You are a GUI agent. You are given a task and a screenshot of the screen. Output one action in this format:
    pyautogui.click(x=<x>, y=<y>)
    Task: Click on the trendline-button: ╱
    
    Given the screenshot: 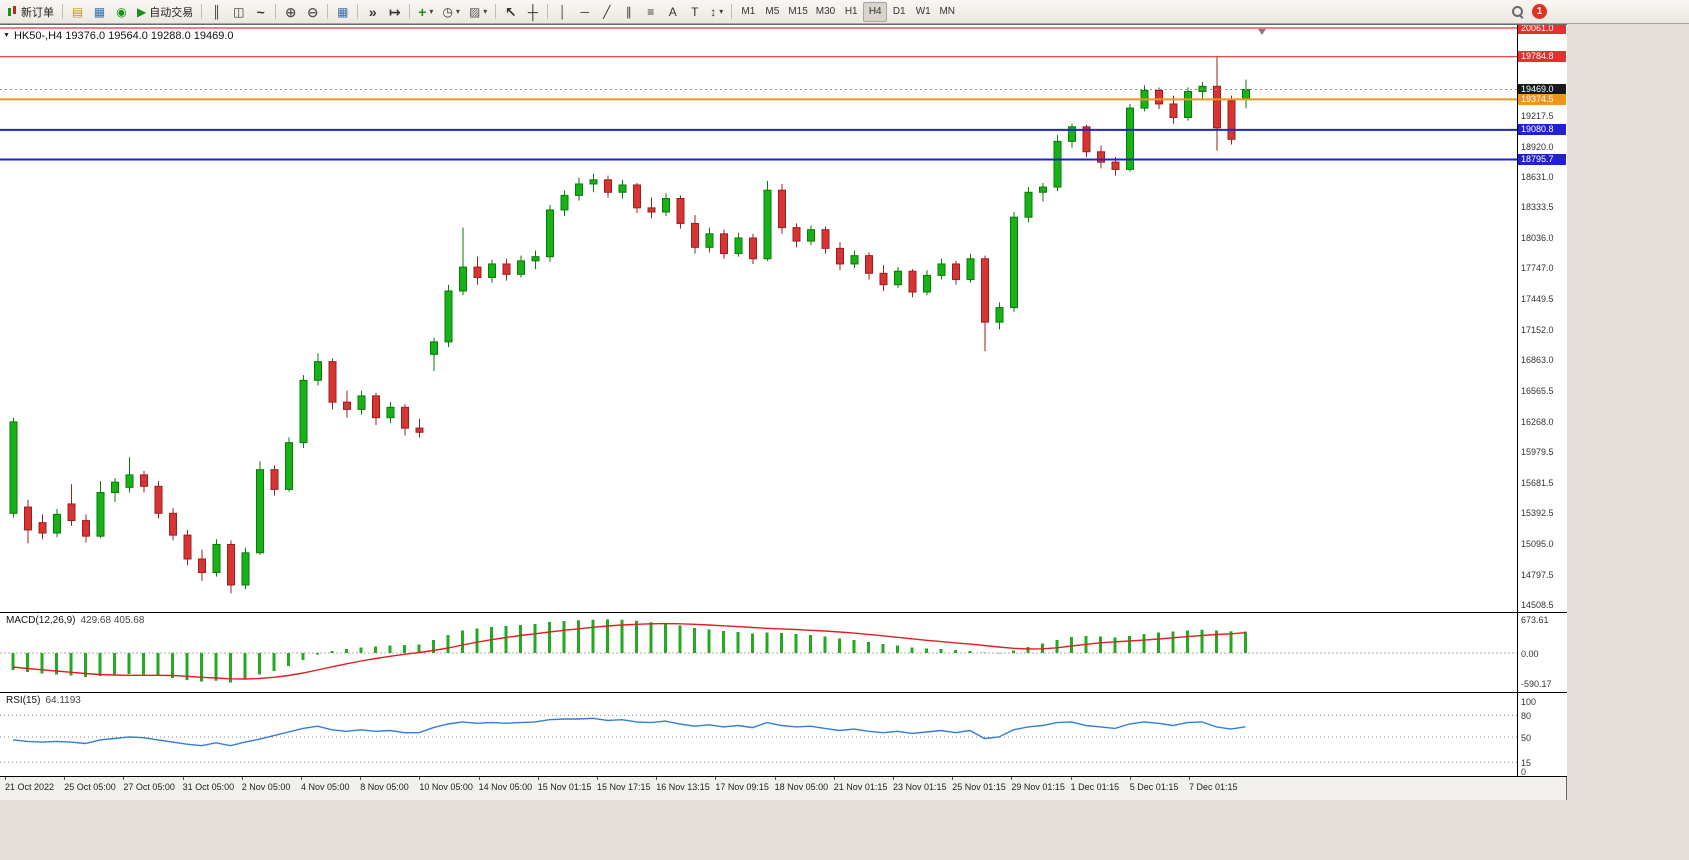 What is the action you would take?
    pyautogui.click(x=606, y=12)
    